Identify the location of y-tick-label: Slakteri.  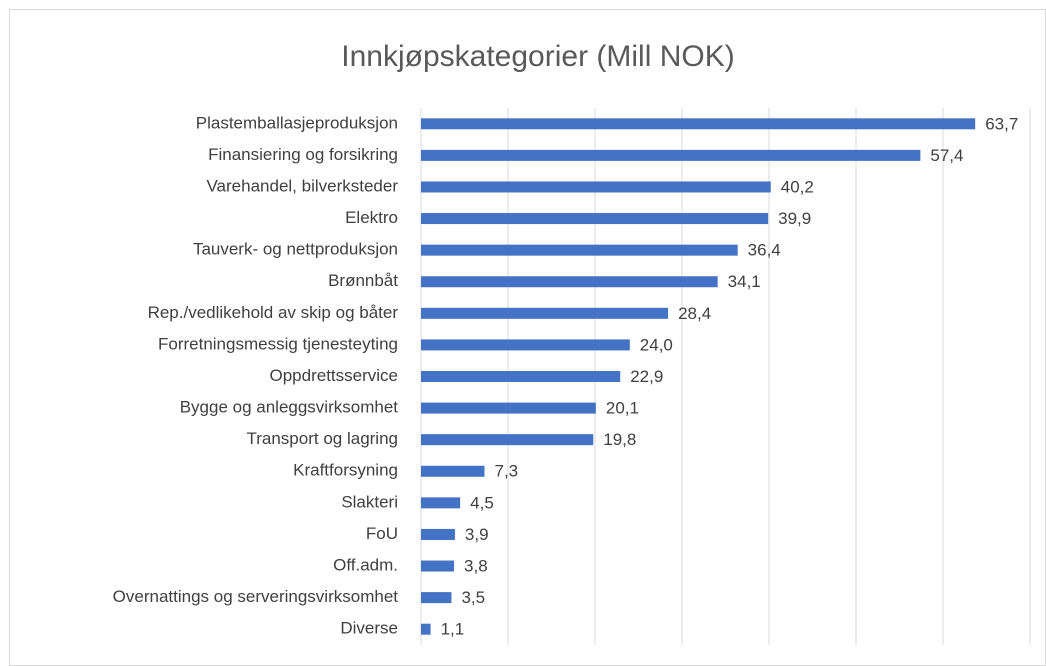
(369, 501).